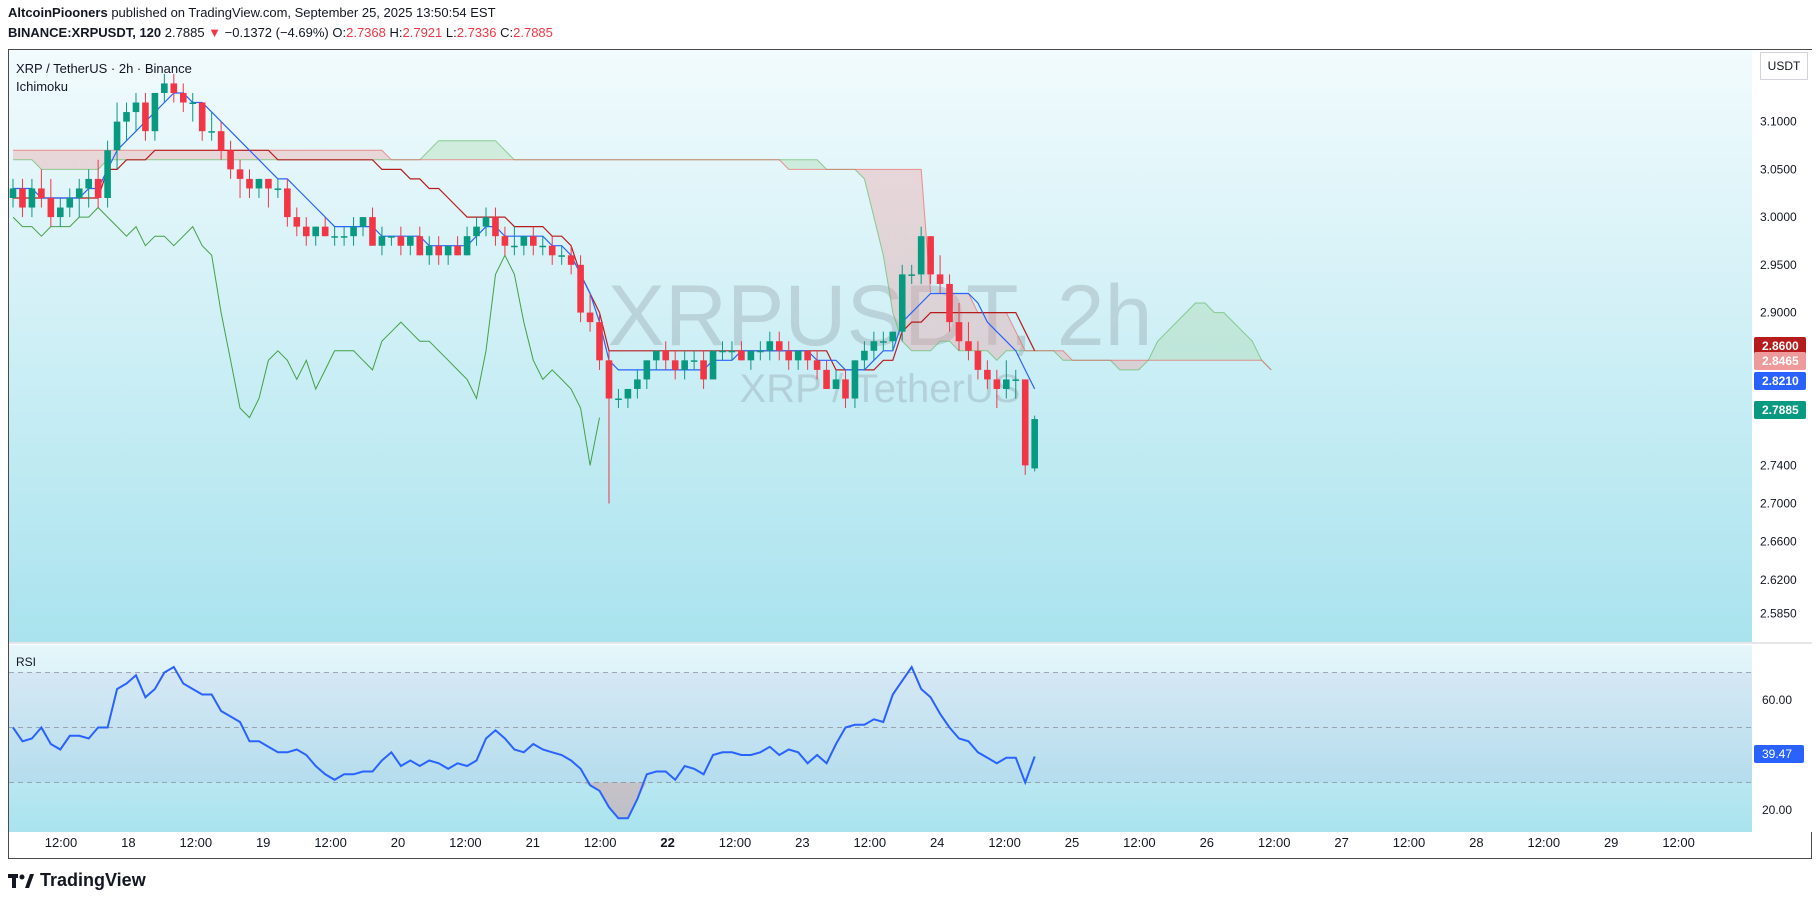 The width and height of the screenshot is (1820, 900). I want to click on open-label: O:, so click(339, 32).